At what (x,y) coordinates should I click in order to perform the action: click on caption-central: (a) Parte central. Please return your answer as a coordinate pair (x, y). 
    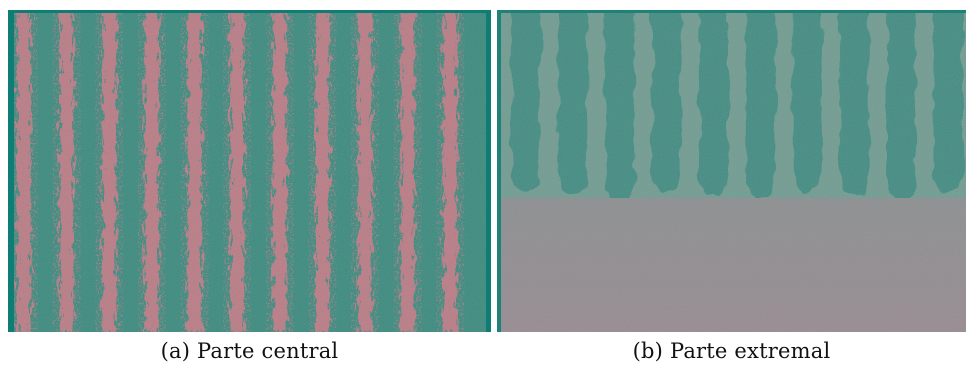
    Looking at the image, I should click on (249, 351).